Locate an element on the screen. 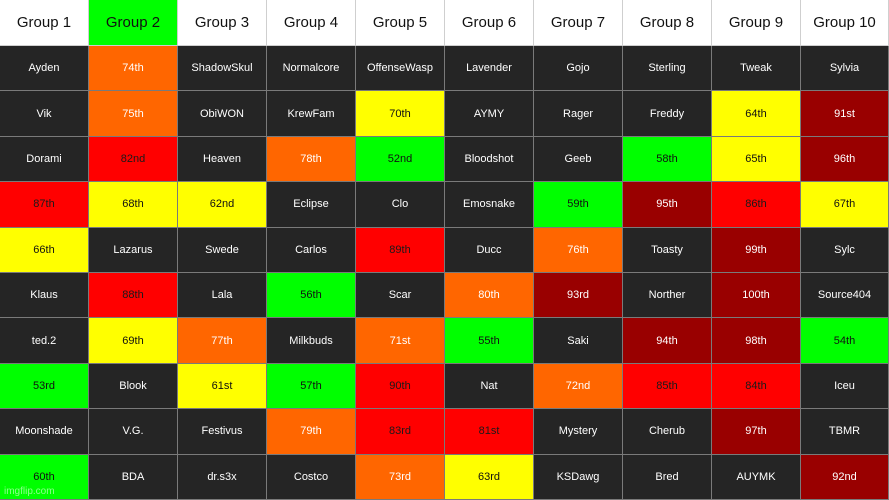 This screenshot has height=500, width=889. table-cell: 74th is located at coordinates (133, 69).